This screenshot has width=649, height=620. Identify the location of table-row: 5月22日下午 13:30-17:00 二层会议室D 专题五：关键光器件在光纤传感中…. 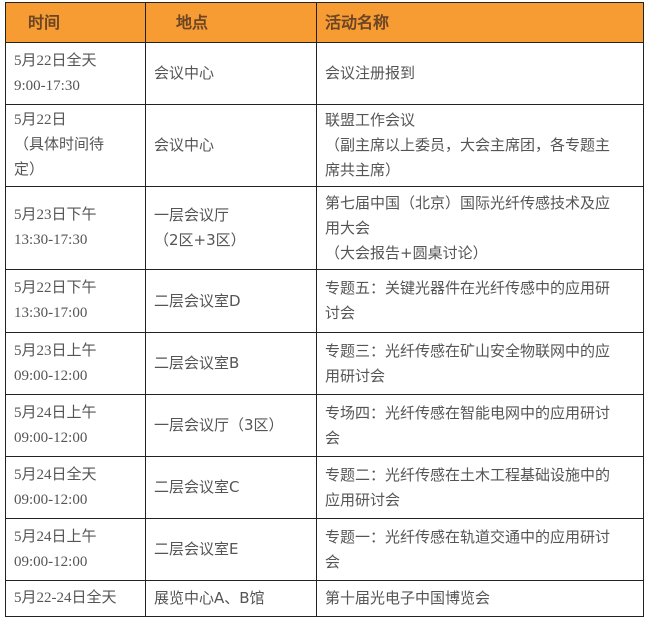
(324, 301).